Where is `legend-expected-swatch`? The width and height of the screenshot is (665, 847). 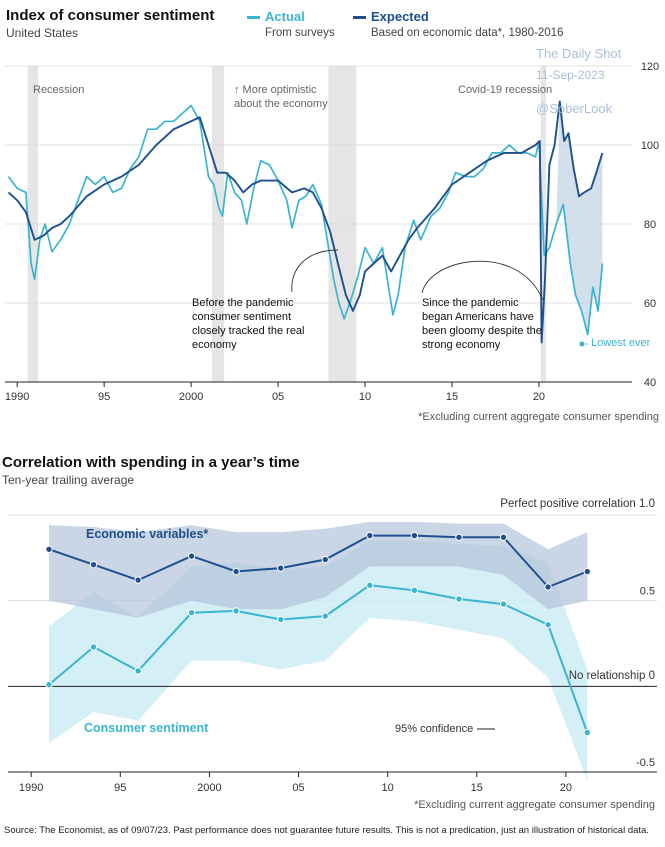
legend-expected-swatch is located at coordinates (359, 17).